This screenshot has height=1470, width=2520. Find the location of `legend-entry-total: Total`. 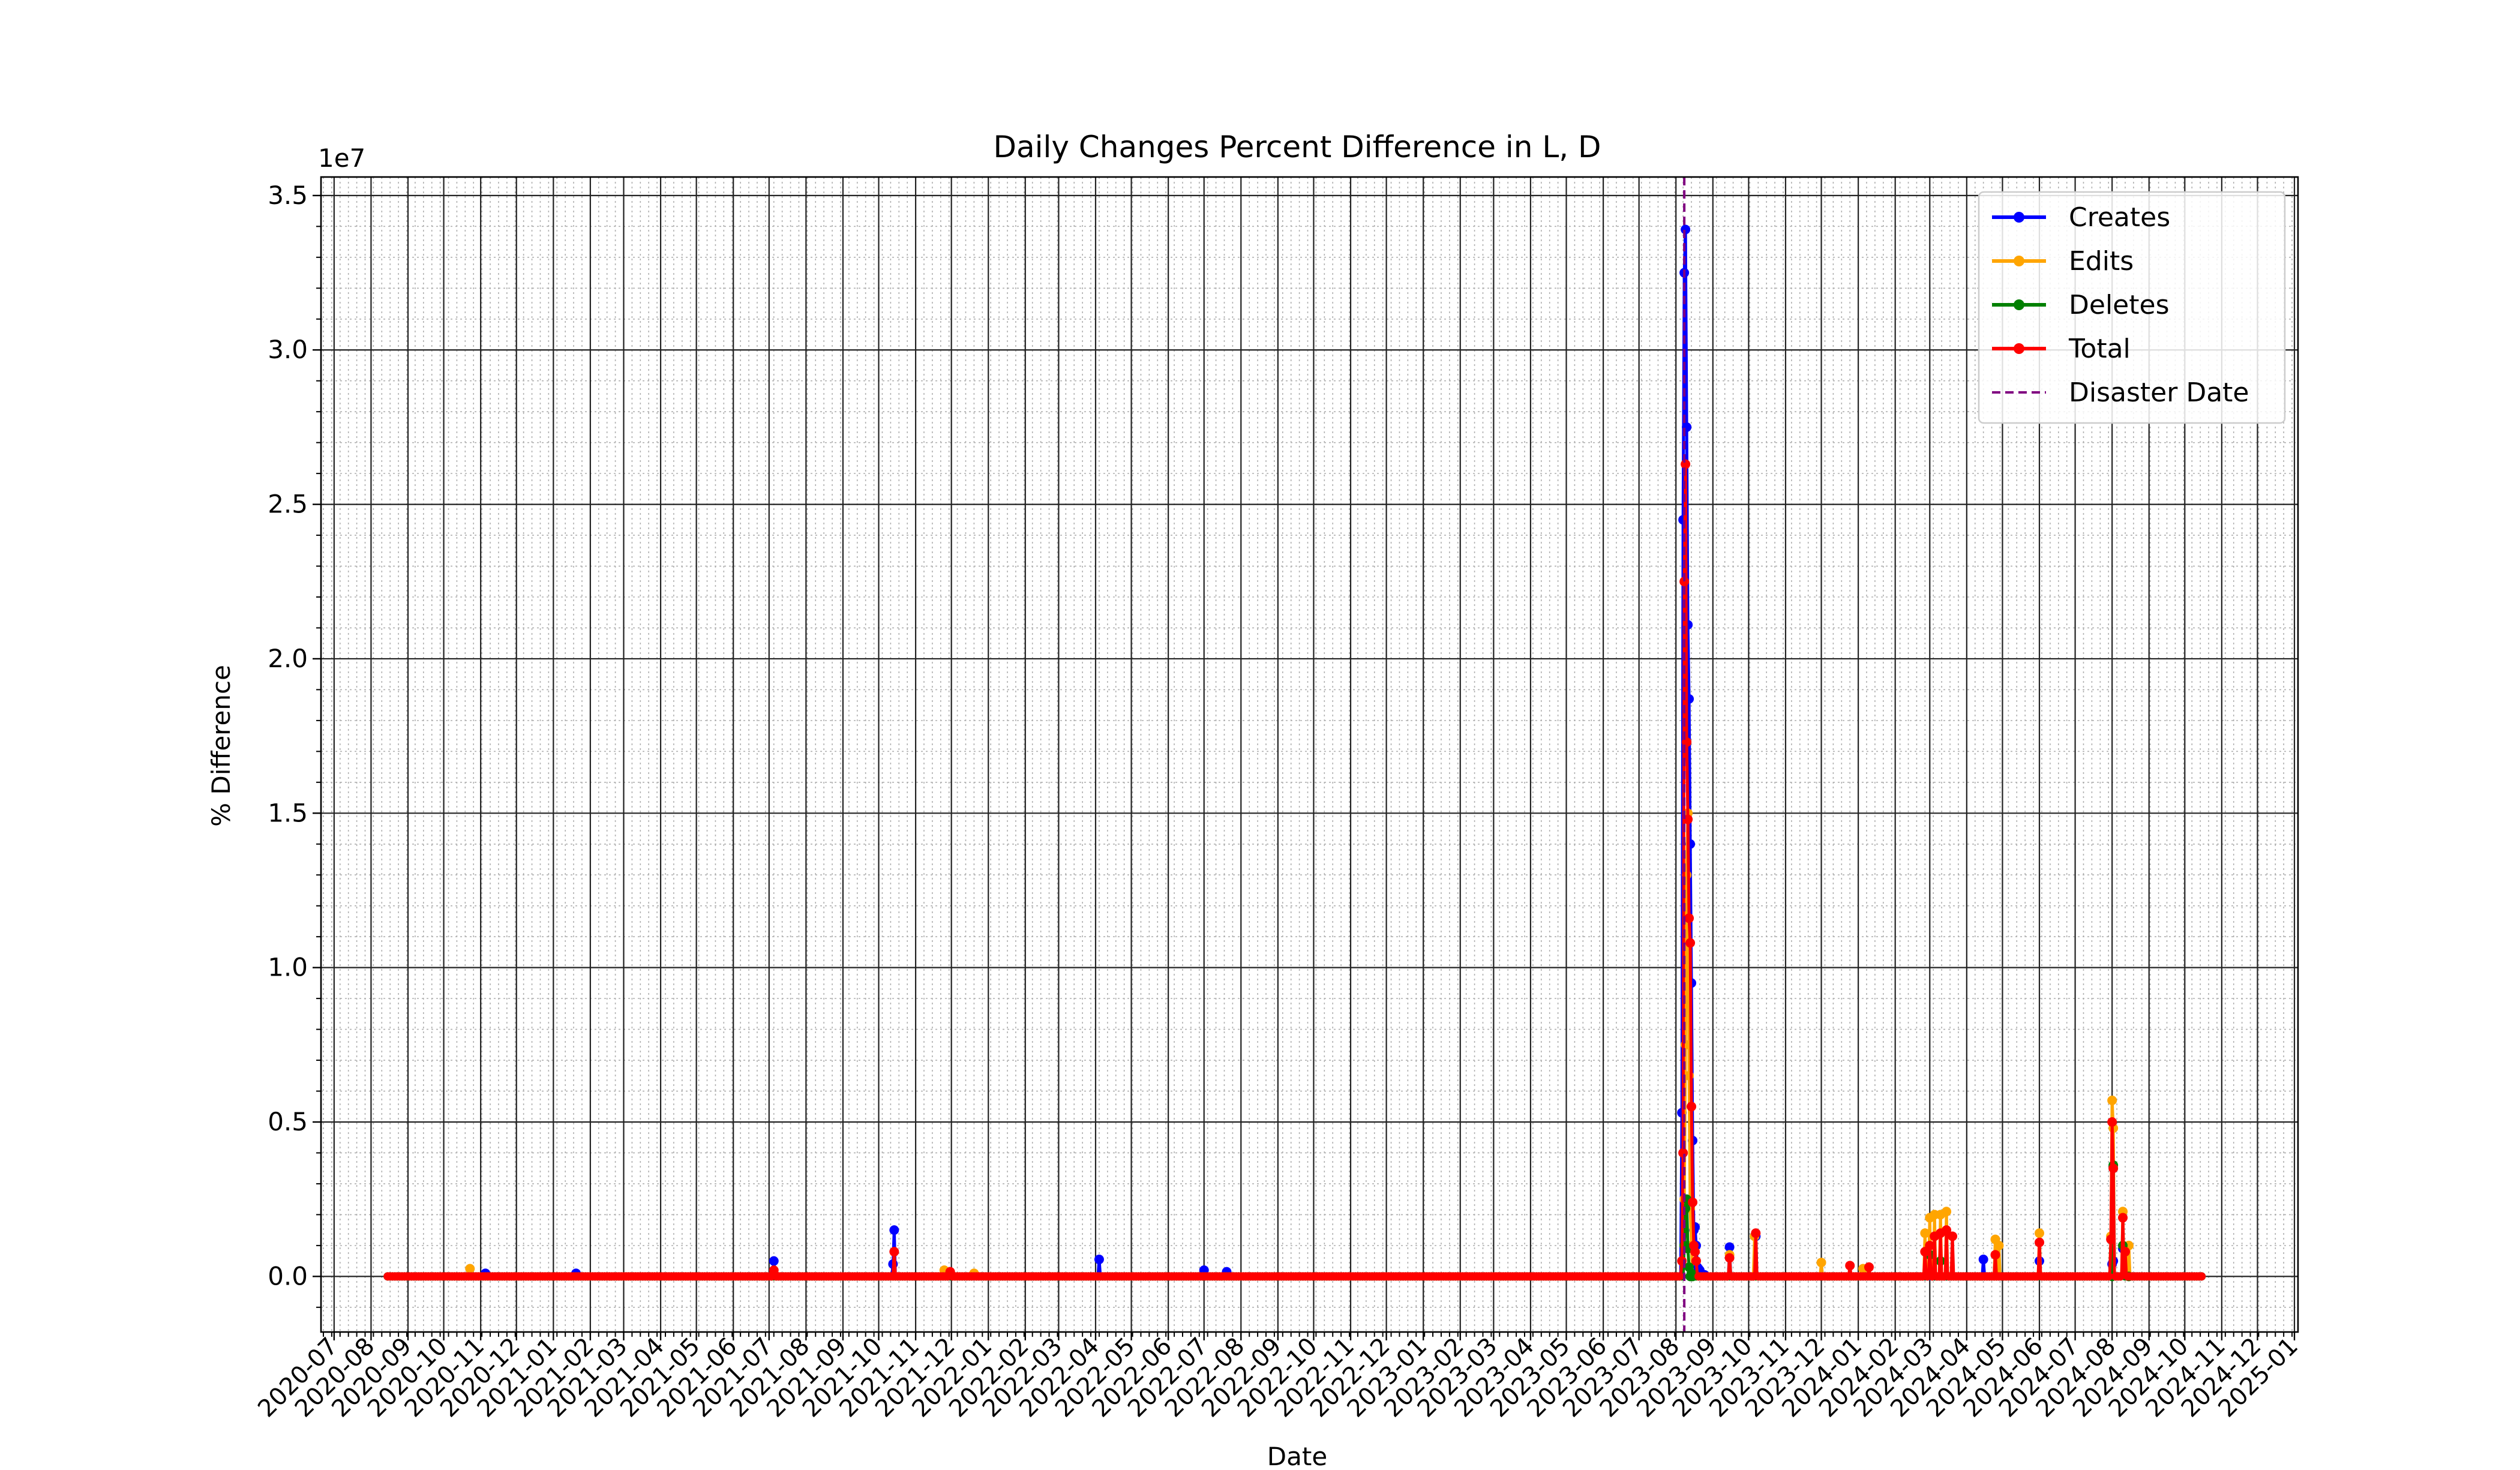

legend-entry-total: Total is located at coordinates (2061, 349).